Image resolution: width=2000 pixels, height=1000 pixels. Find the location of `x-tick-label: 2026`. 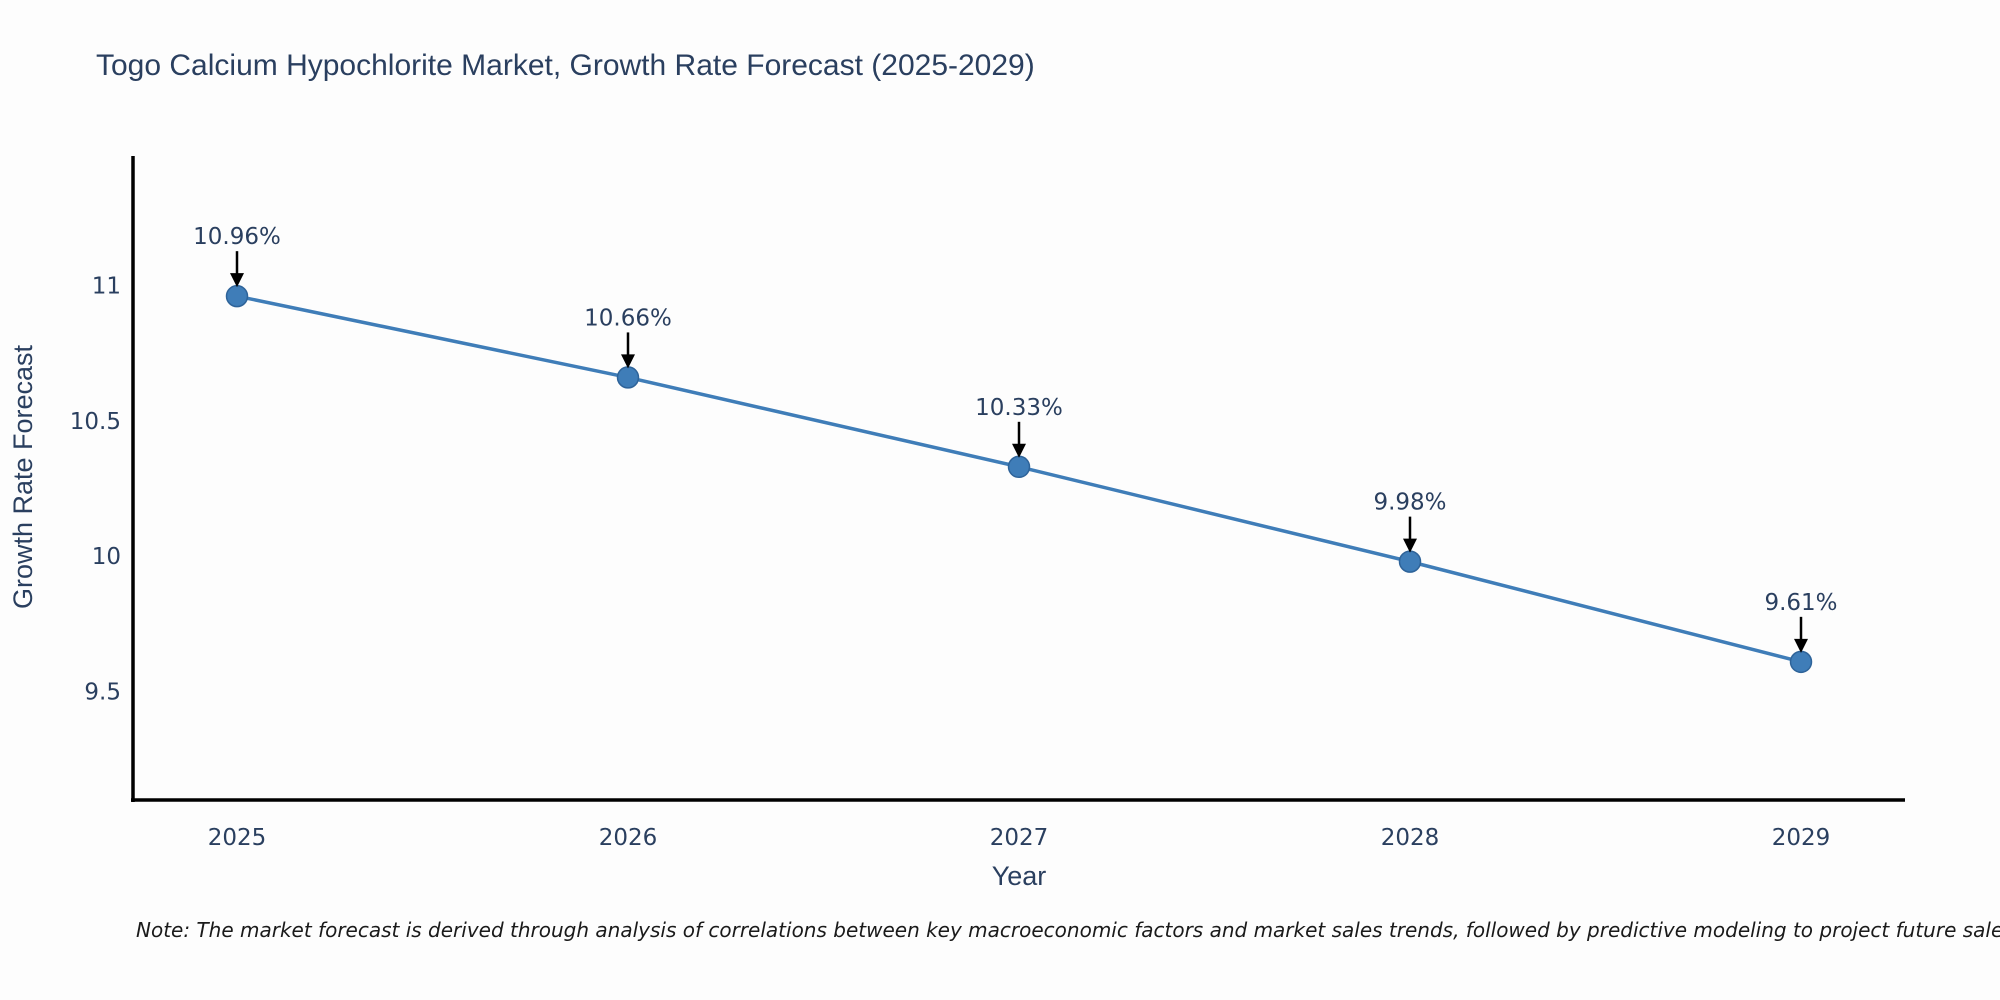

x-tick-label: 2026 is located at coordinates (628, 838).